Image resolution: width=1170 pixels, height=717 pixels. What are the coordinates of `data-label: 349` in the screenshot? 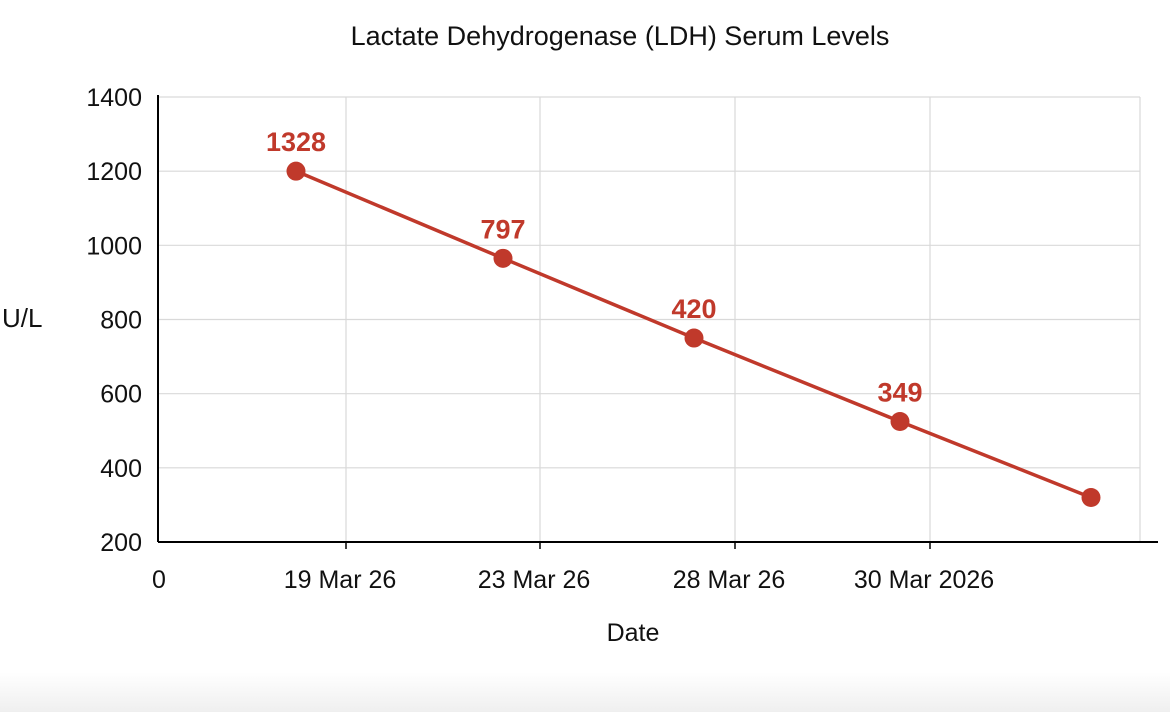 It's located at (899, 392).